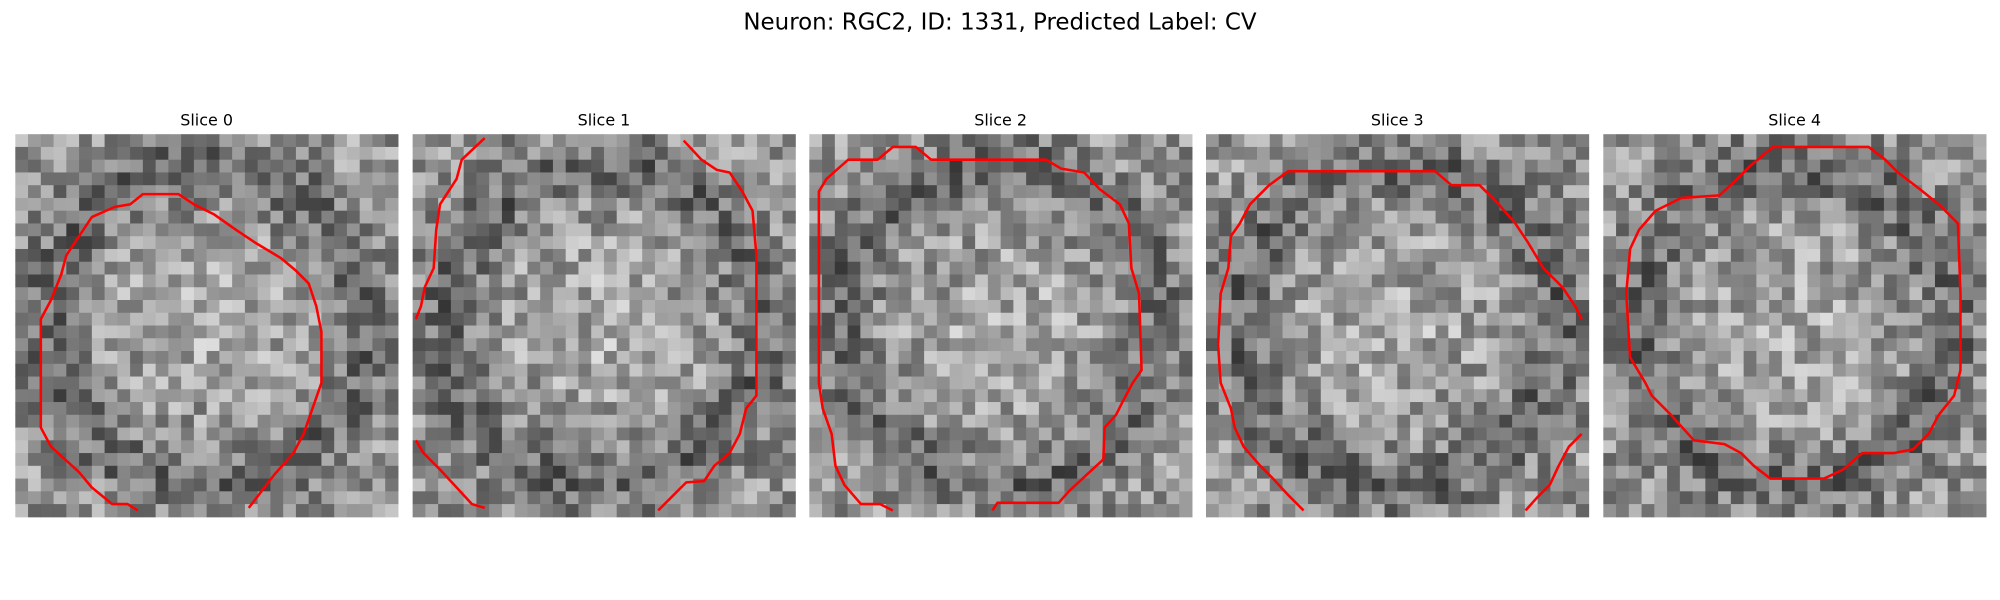 Image resolution: width=2000 pixels, height=600 pixels. Describe the element at coordinates (1553, 472) in the screenshot. I see `contour` at that location.